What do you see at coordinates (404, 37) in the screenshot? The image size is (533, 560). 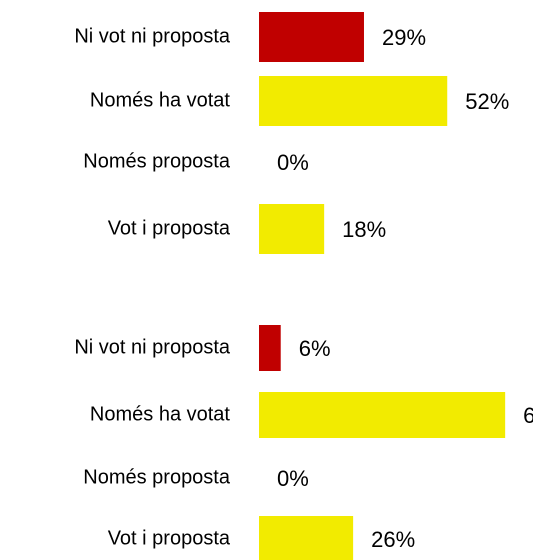 I see `value-label: 29%` at bounding box center [404, 37].